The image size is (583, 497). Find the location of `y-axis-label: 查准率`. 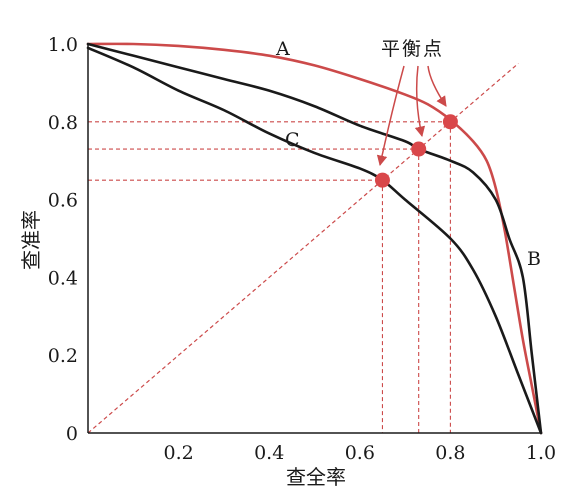

y-axis-label: 查准率 is located at coordinates (31, 240).